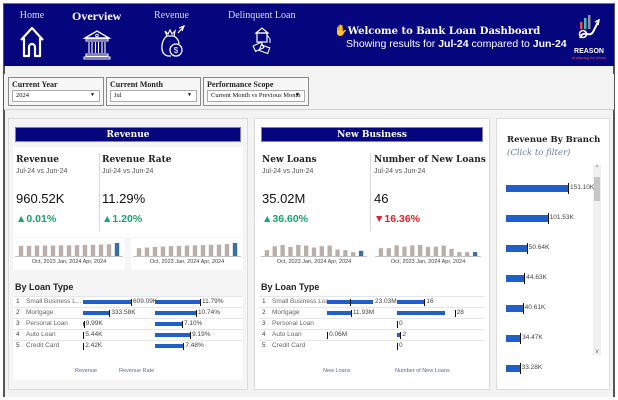 This screenshot has height=400, width=618. I want to click on showing-text: Showing results for, so click(392, 44).